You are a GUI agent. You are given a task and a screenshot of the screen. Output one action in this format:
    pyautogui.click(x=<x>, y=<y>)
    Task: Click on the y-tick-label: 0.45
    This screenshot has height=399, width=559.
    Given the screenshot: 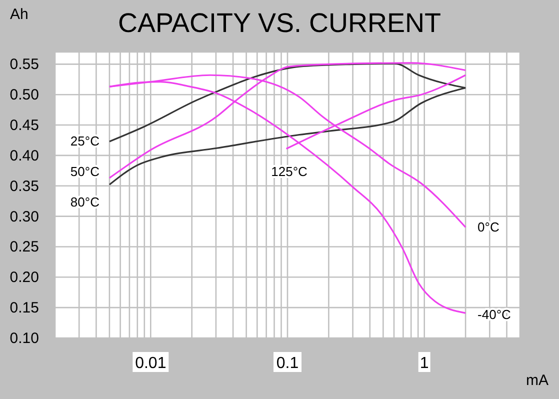 What is the action you would take?
    pyautogui.click(x=24, y=125)
    